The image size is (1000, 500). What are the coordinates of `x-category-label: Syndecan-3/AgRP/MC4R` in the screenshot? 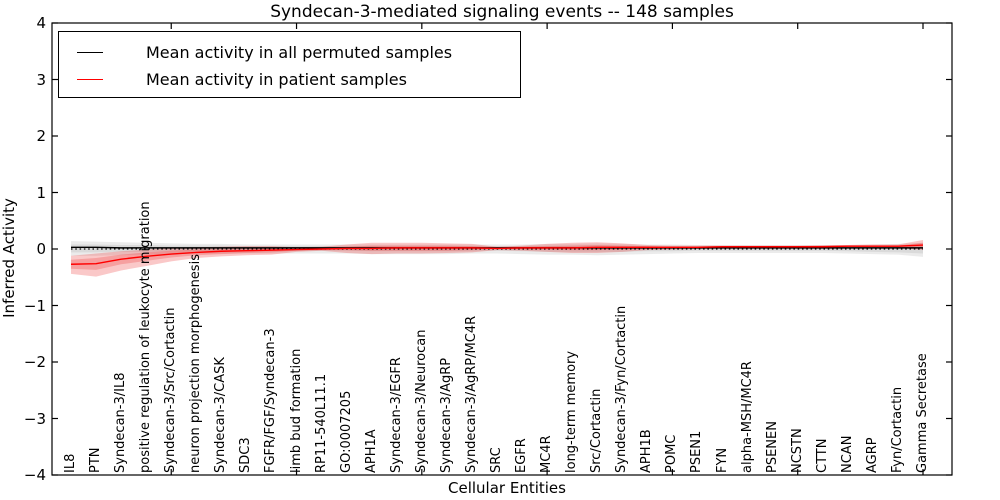 It's located at (471, 394).